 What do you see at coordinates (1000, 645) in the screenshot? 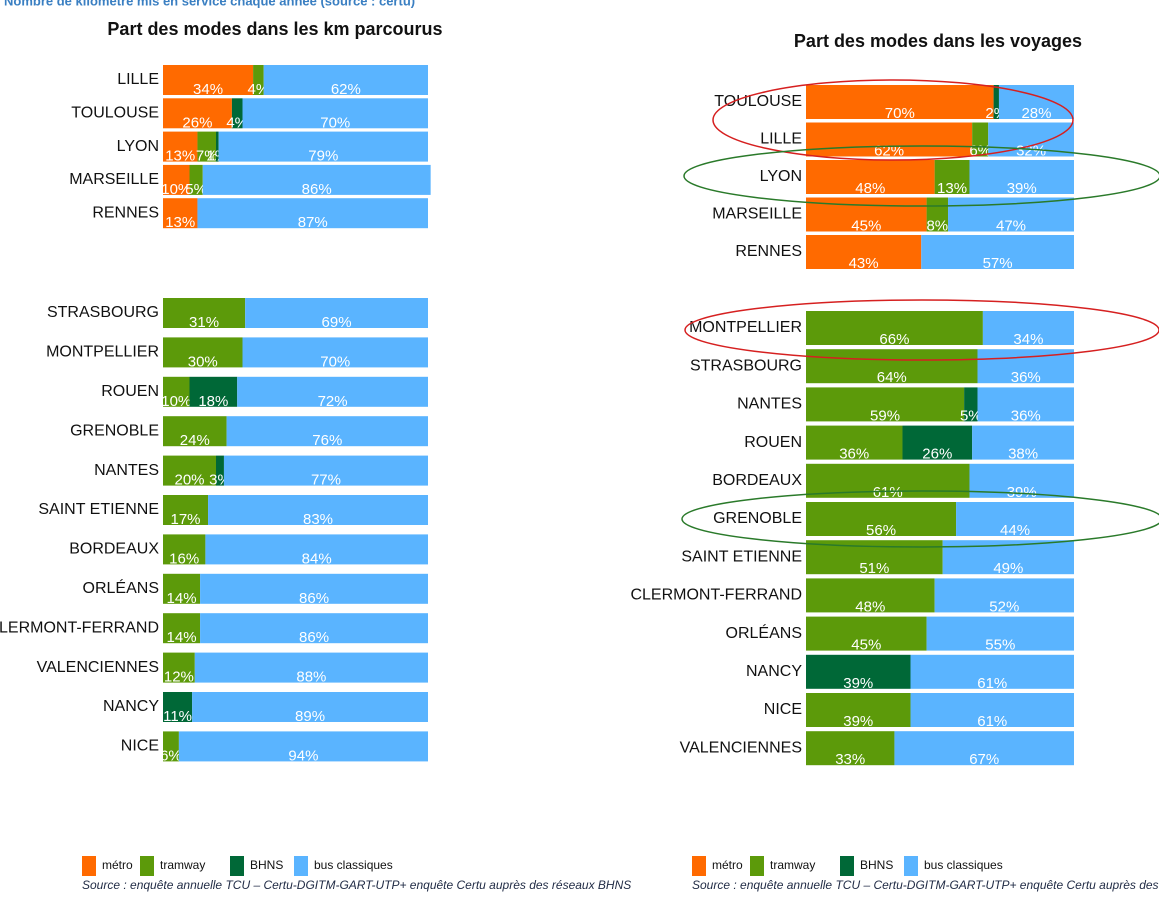
I see `value-label: 55%` at bounding box center [1000, 645].